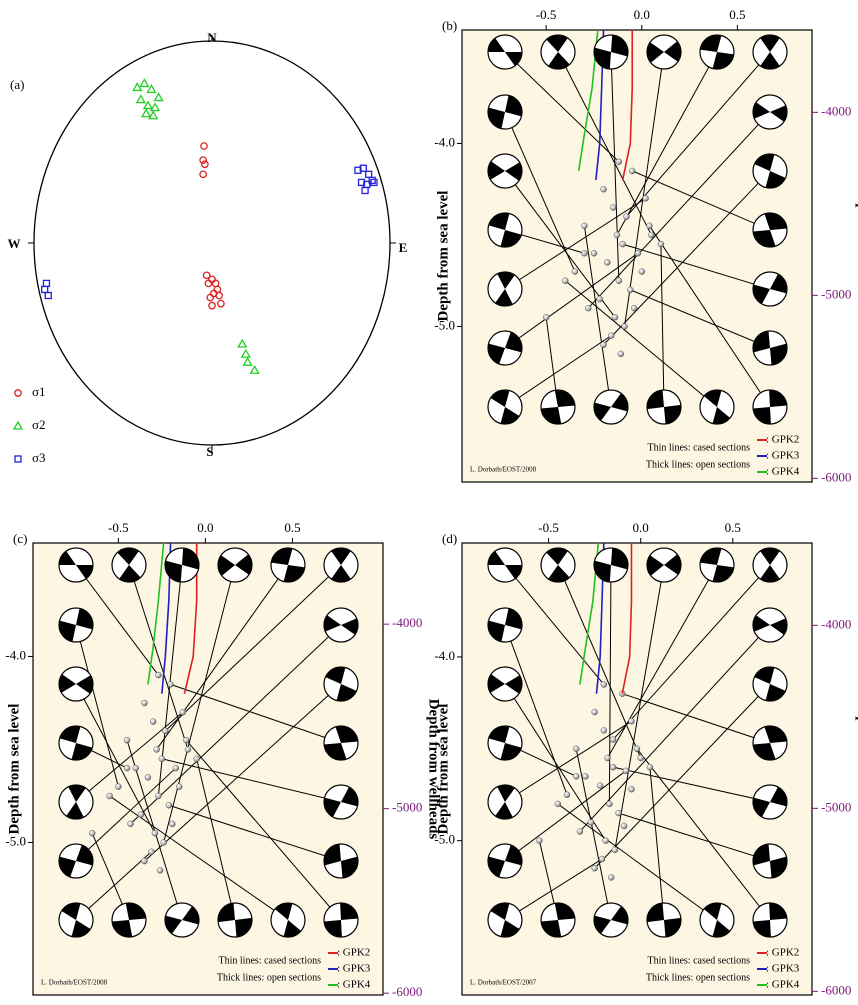 The image size is (858, 1005). I want to click on x-tick-label: 0.0, so click(641, 527).